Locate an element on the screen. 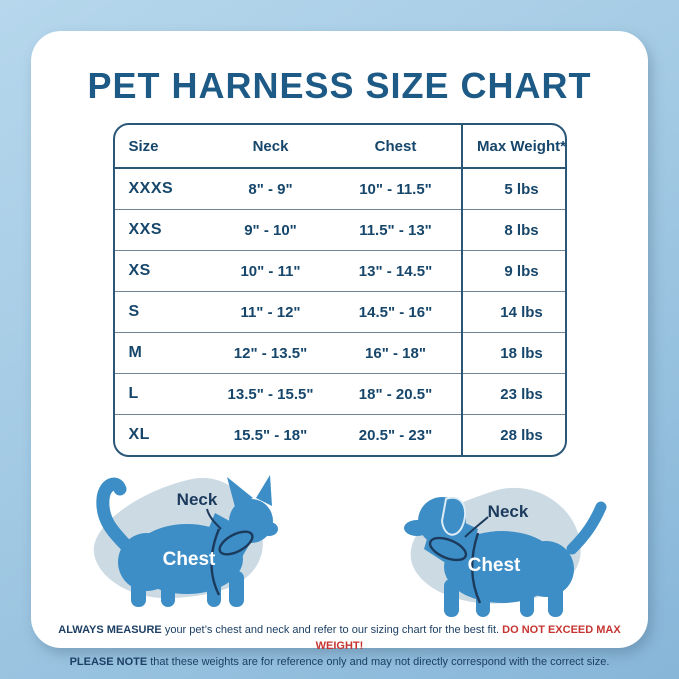  neck-cell: 8" - 9" is located at coordinates (270, 189).